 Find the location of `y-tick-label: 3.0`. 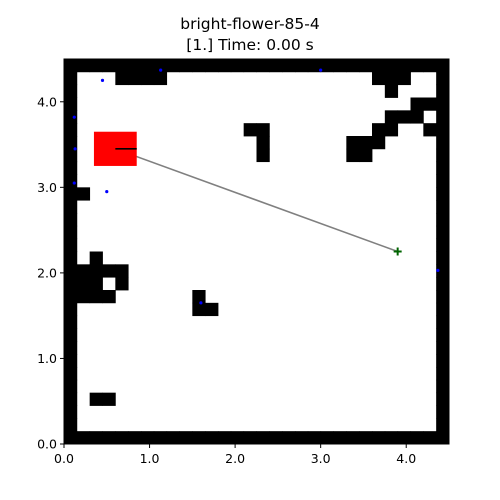

y-tick-label: 3.0 is located at coordinates (47, 187).